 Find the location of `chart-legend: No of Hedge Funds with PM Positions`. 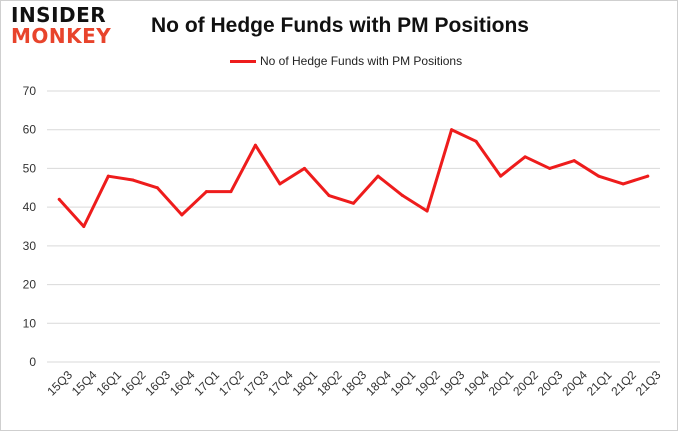

chart-legend: No of Hedge Funds with PM Positions is located at coordinates (346, 61).